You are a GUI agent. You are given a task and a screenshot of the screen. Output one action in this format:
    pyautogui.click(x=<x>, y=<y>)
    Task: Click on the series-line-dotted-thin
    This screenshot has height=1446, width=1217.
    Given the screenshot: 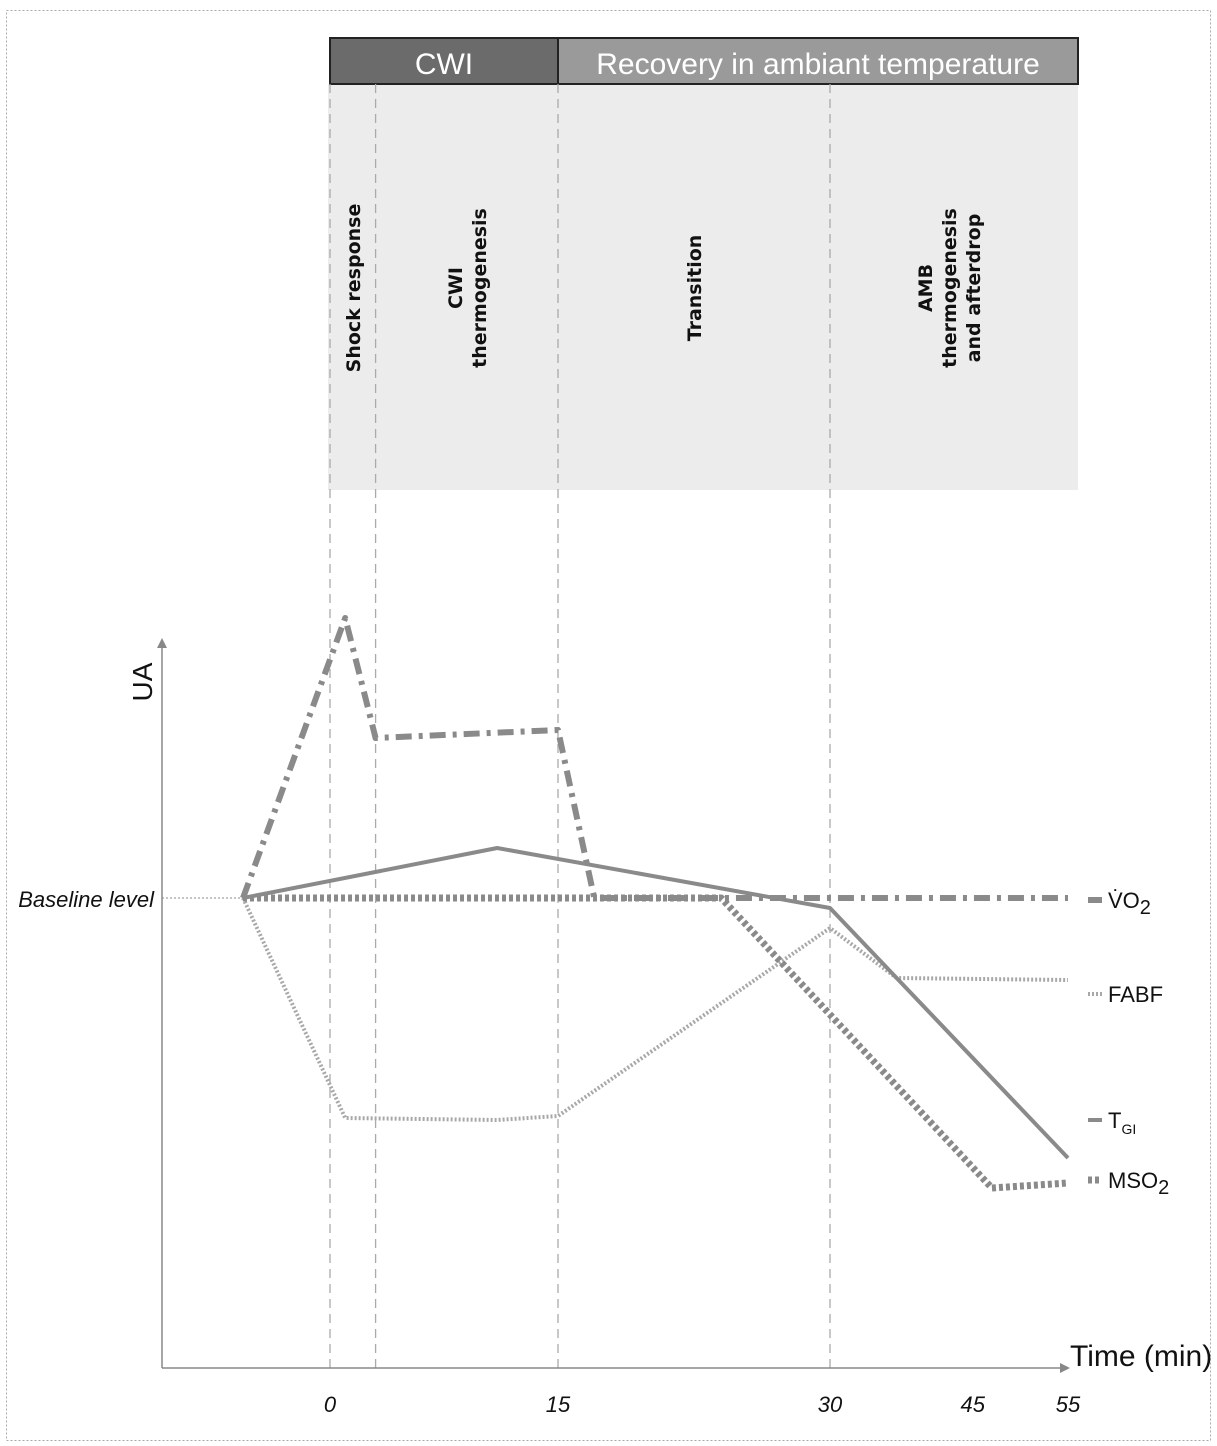 What is the action you would take?
    pyautogui.click(x=655, y=1009)
    